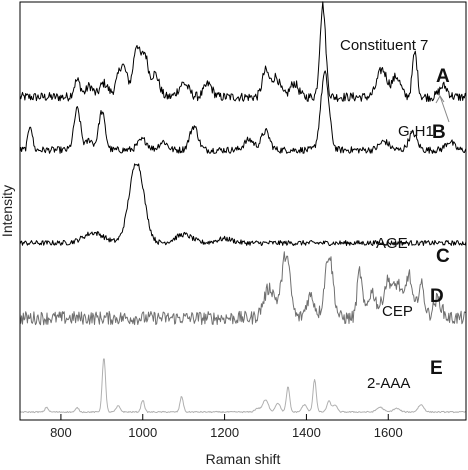 This screenshot has width=468, height=470. I want to click on x-tick-label: 1000, so click(142, 432).